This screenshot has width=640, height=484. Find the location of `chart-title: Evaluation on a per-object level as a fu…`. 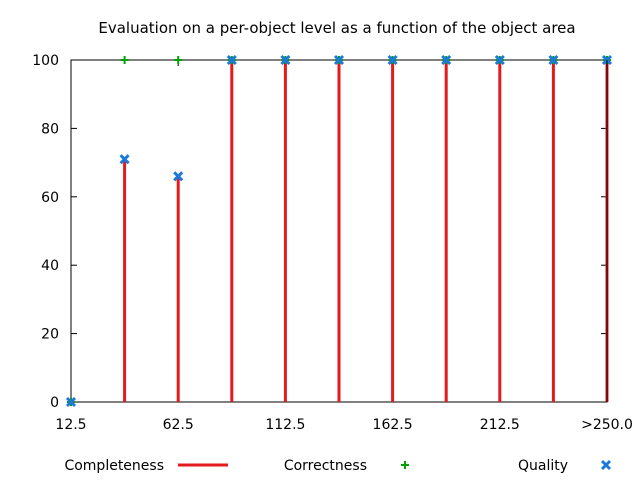

chart-title: Evaluation on a per-object level as a fu… is located at coordinates (336, 28).